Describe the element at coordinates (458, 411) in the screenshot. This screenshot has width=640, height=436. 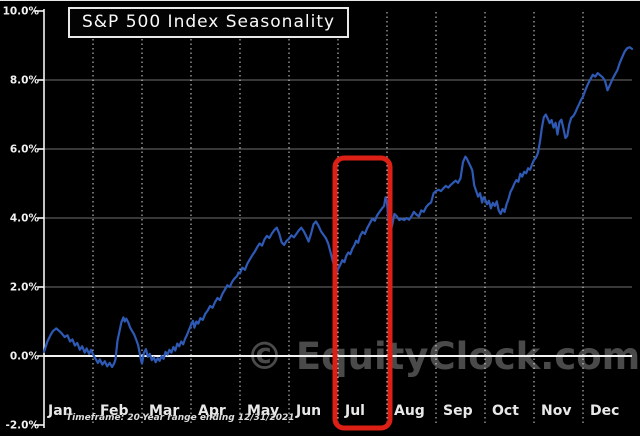
I see `x-month-label: Sep` at that location.